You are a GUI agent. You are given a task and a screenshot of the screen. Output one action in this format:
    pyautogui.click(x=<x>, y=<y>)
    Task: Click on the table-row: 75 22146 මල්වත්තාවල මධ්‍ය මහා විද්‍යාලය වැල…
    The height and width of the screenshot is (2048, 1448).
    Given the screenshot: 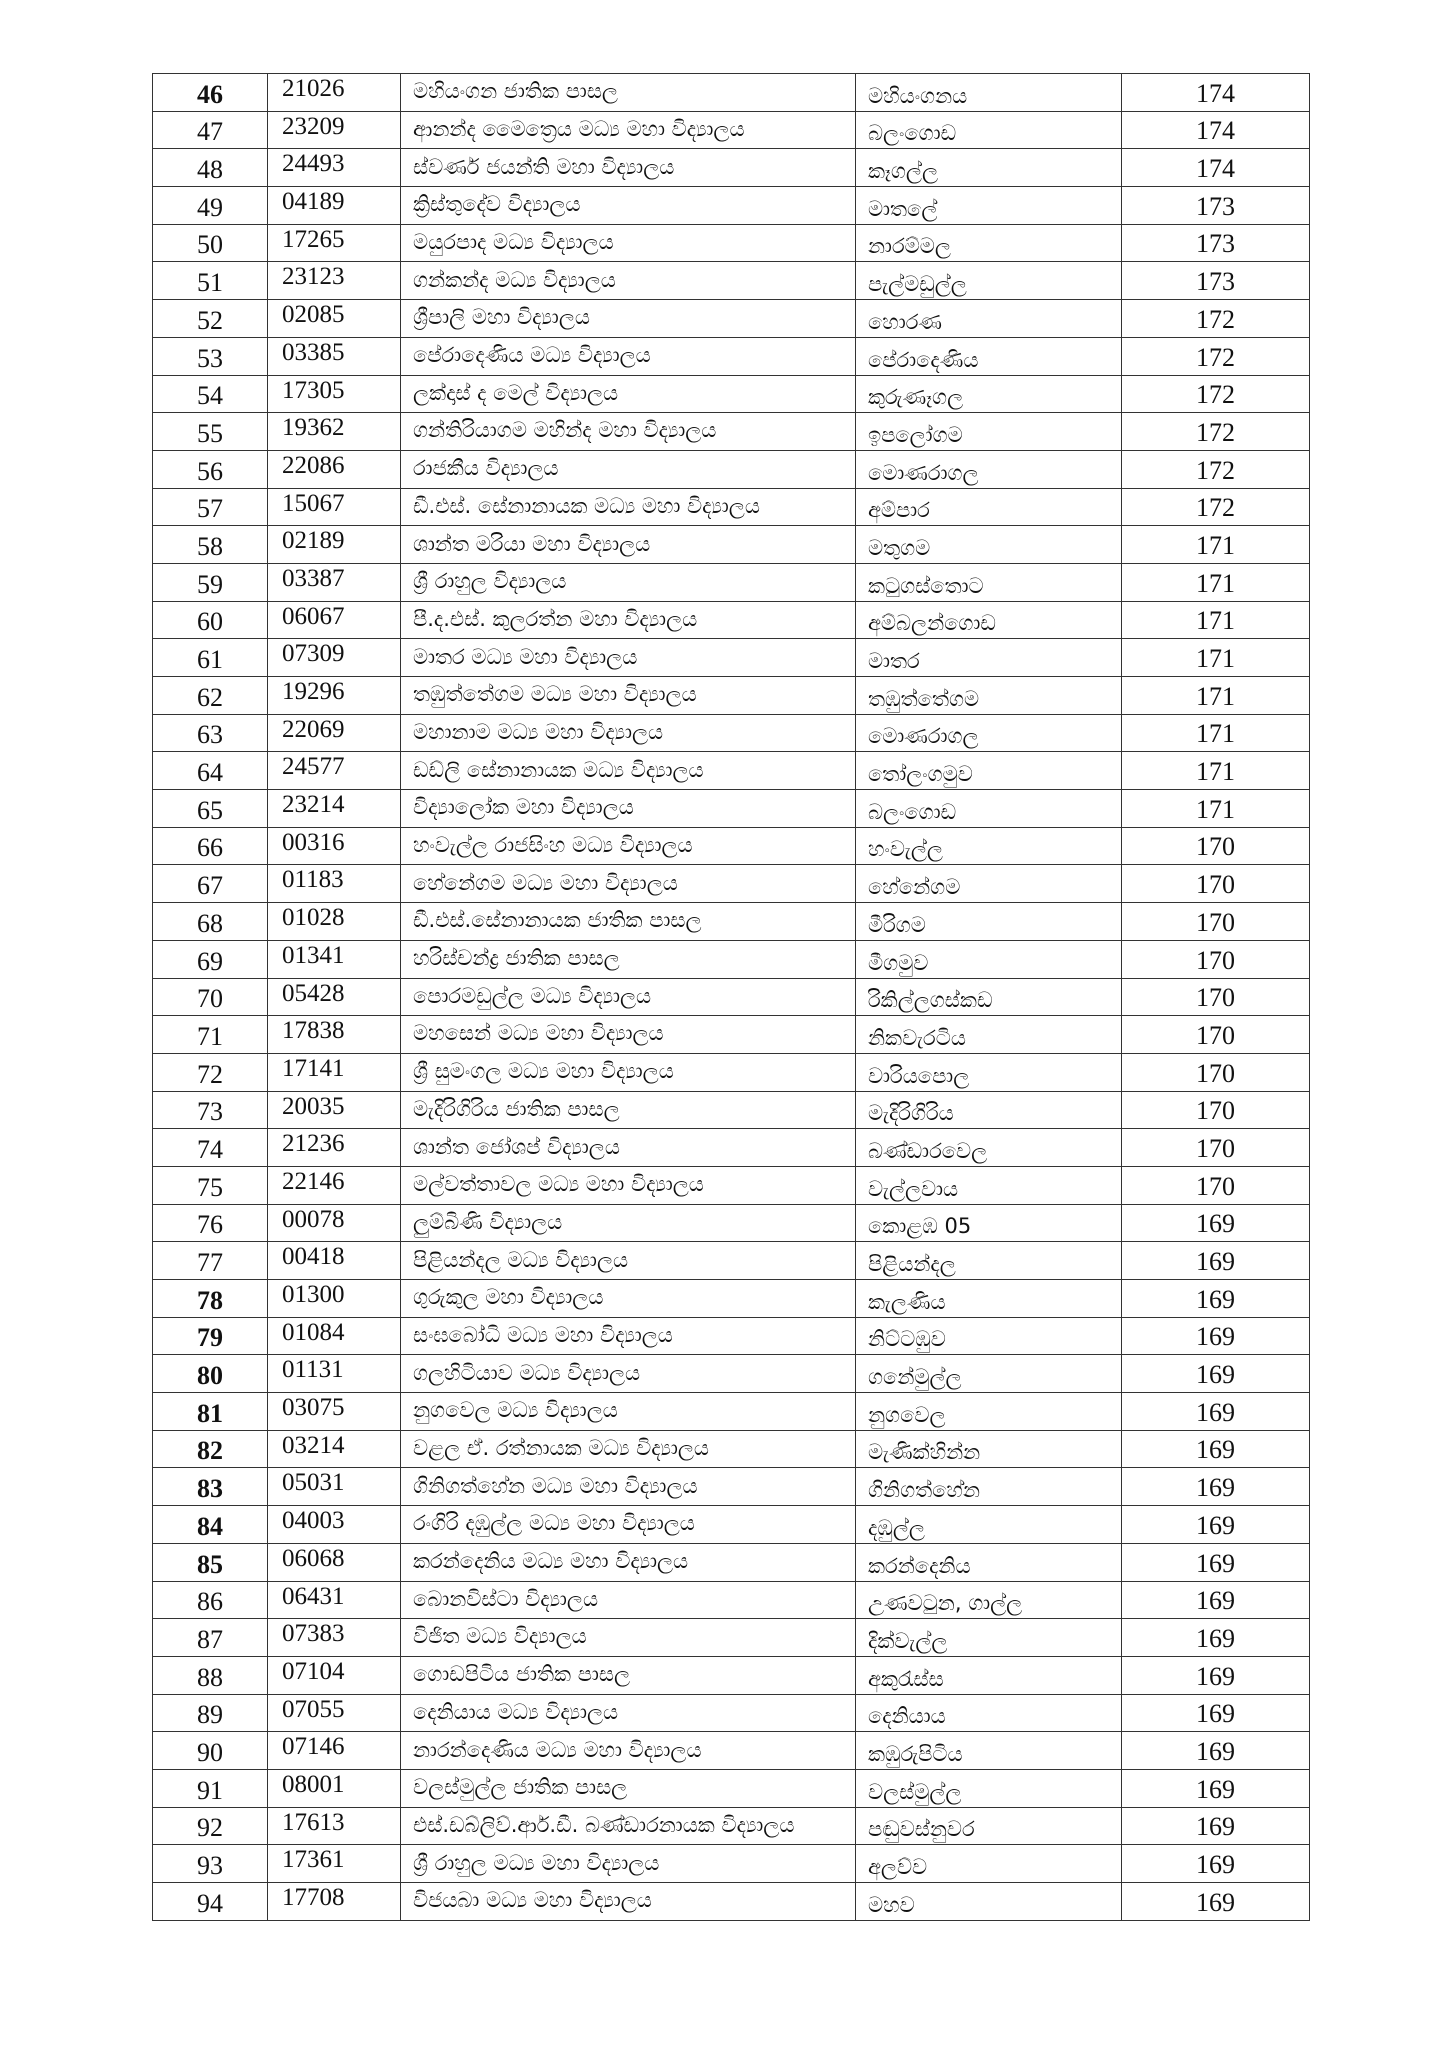 What is the action you would take?
    pyautogui.click(x=731, y=1185)
    